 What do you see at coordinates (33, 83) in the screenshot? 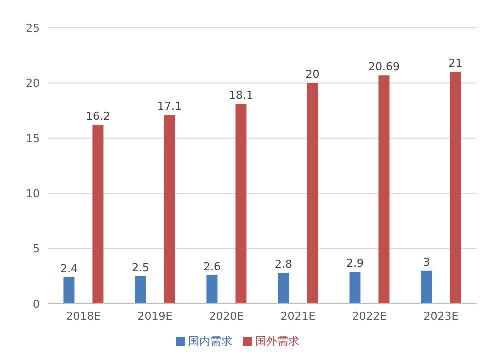
I see `y-tick-label: 20` at bounding box center [33, 83].